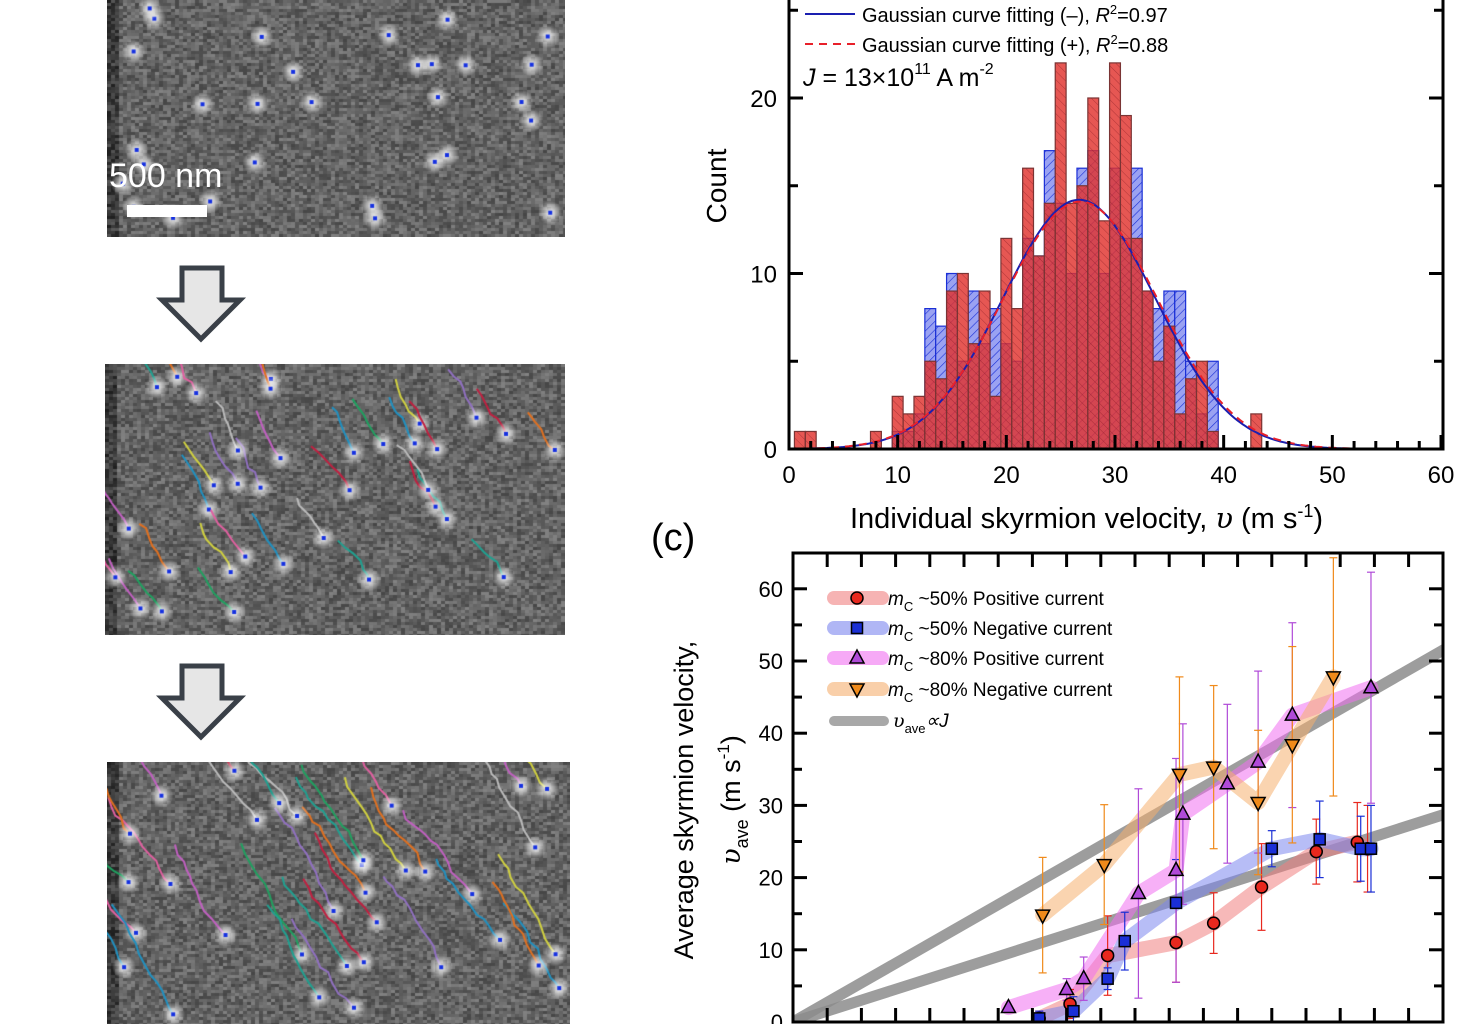 Image resolution: width=1457 pixels, height=1024 pixels. What do you see at coordinates (788, 475) in the screenshot?
I see `x-tick-label: 0` at bounding box center [788, 475].